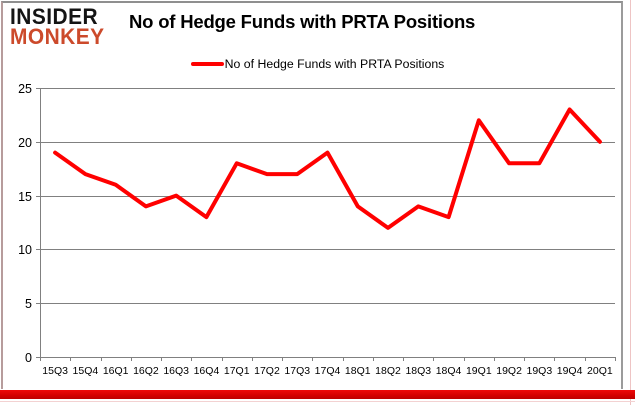 This screenshot has height=405, width=635. I want to click on svg-text: 16Q2, so click(146, 371).